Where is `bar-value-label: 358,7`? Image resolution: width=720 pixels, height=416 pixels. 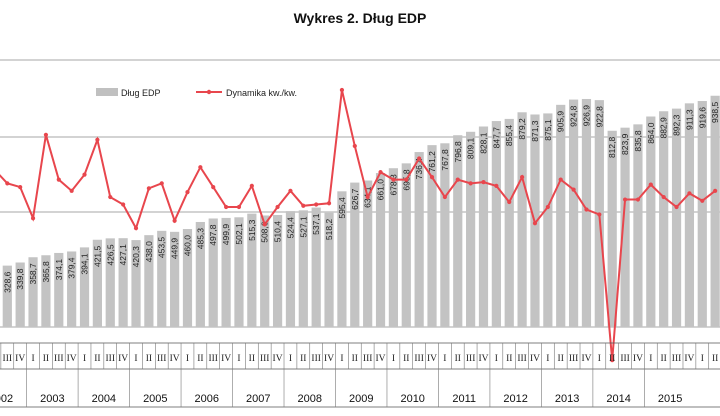
bar-value-label: 358,7 is located at coordinates (33, 274).